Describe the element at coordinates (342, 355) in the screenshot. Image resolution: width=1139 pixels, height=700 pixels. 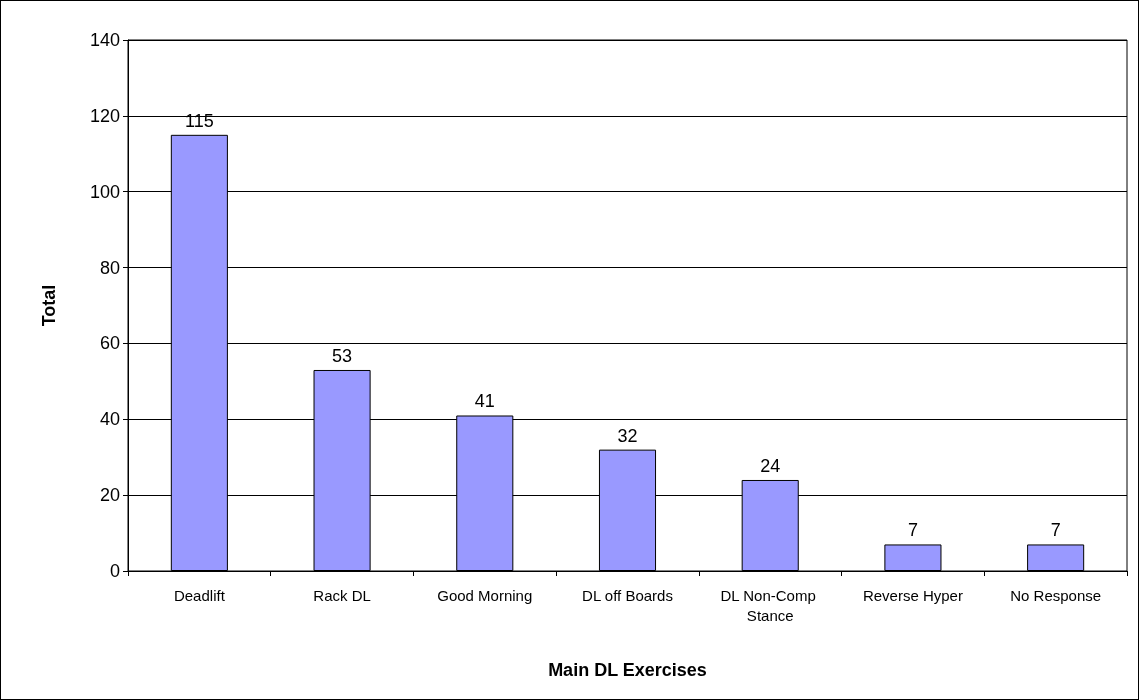
I see `data-label: 53` at that location.